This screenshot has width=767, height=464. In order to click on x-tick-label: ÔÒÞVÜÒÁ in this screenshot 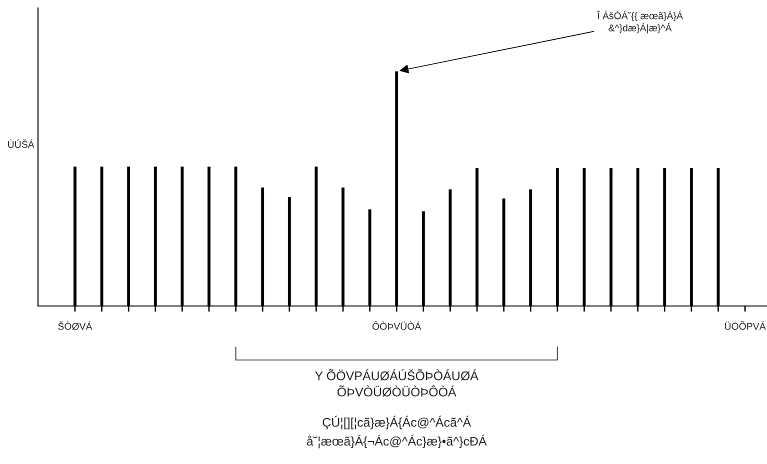, I will do `click(397, 325)`.